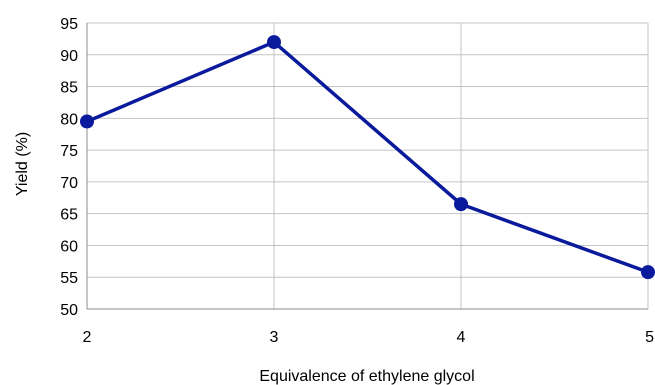 Image resolution: width=655 pixels, height=385 pixels. Describe the element at coordinates (69, 246) in the screenshot. I see `y-tick-label: 60` at that location.